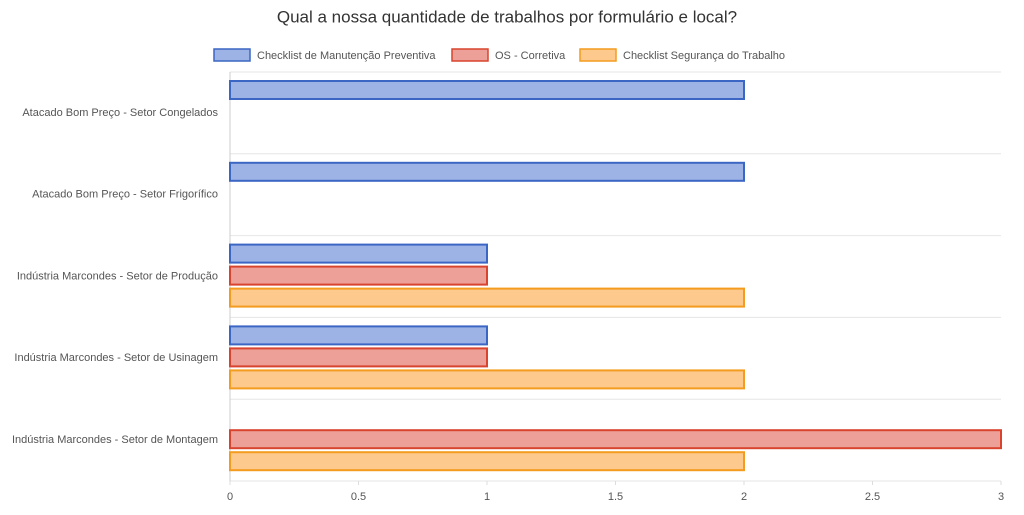  What do you see at coordinates (744, 497) in the screenshot?
I see `x-tick-label: 2` at bounding box center [744, 497].